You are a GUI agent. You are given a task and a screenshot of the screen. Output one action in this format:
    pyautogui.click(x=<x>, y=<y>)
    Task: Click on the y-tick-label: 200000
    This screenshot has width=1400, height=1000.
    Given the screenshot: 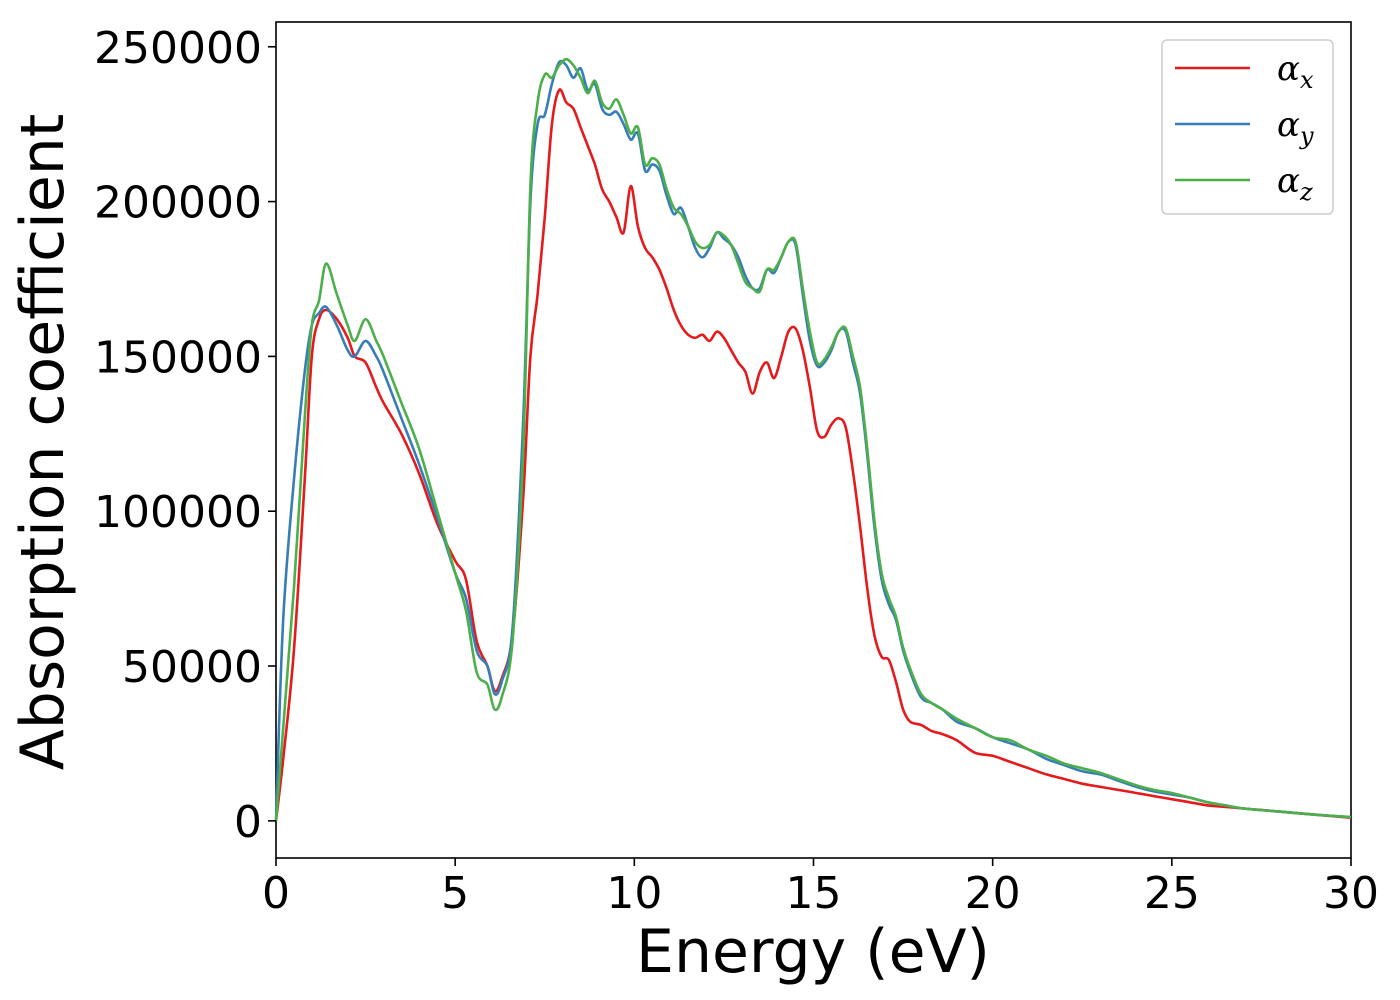 What is the action you would take?
    pyautogui.click(x=178, y=203)
    